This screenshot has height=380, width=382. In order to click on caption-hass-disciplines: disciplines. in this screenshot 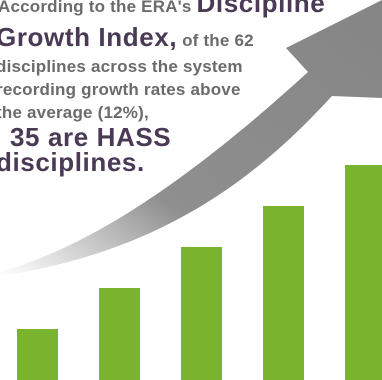, I will do `click(72, 162)`.